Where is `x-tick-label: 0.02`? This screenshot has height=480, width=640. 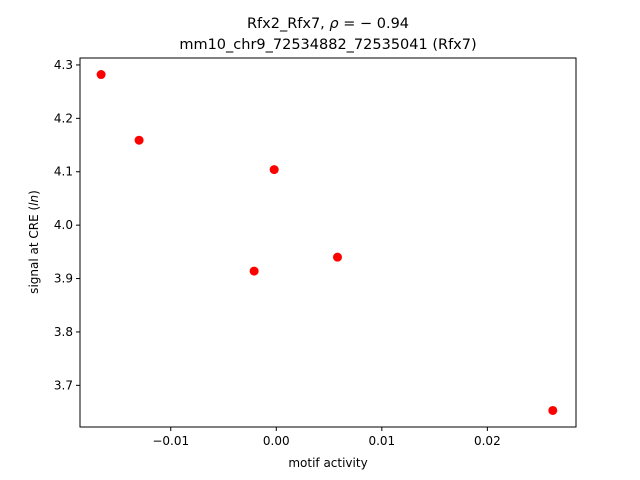
x-tick-label: 0.02 is located at coordinates (487, 441).